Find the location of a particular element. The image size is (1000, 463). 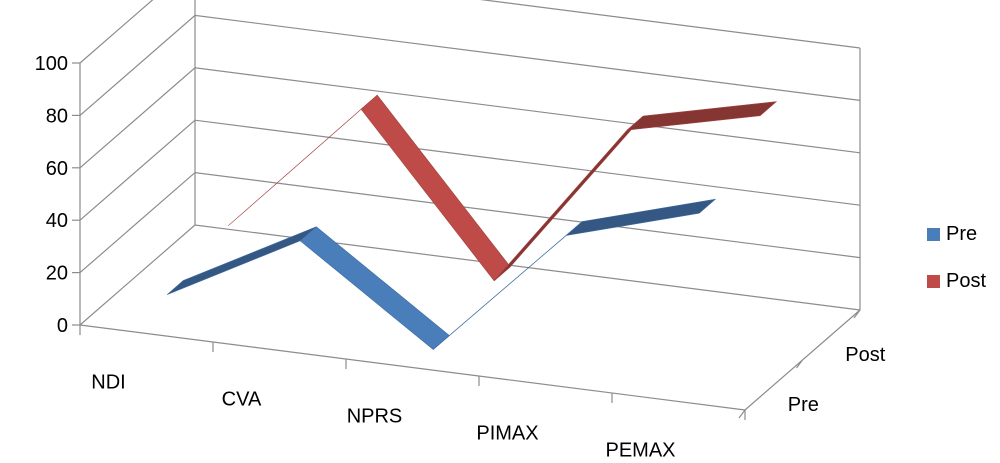

legend-swatch-pre is located at coordinates (933, 234).